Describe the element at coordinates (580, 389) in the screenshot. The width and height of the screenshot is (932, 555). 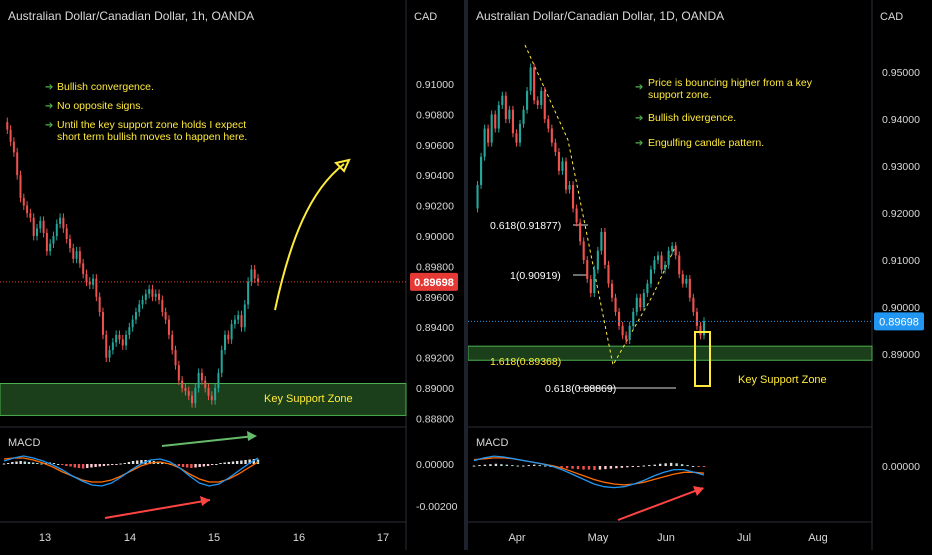
I see `fib-label: 0.618(0.88869)` at that location.